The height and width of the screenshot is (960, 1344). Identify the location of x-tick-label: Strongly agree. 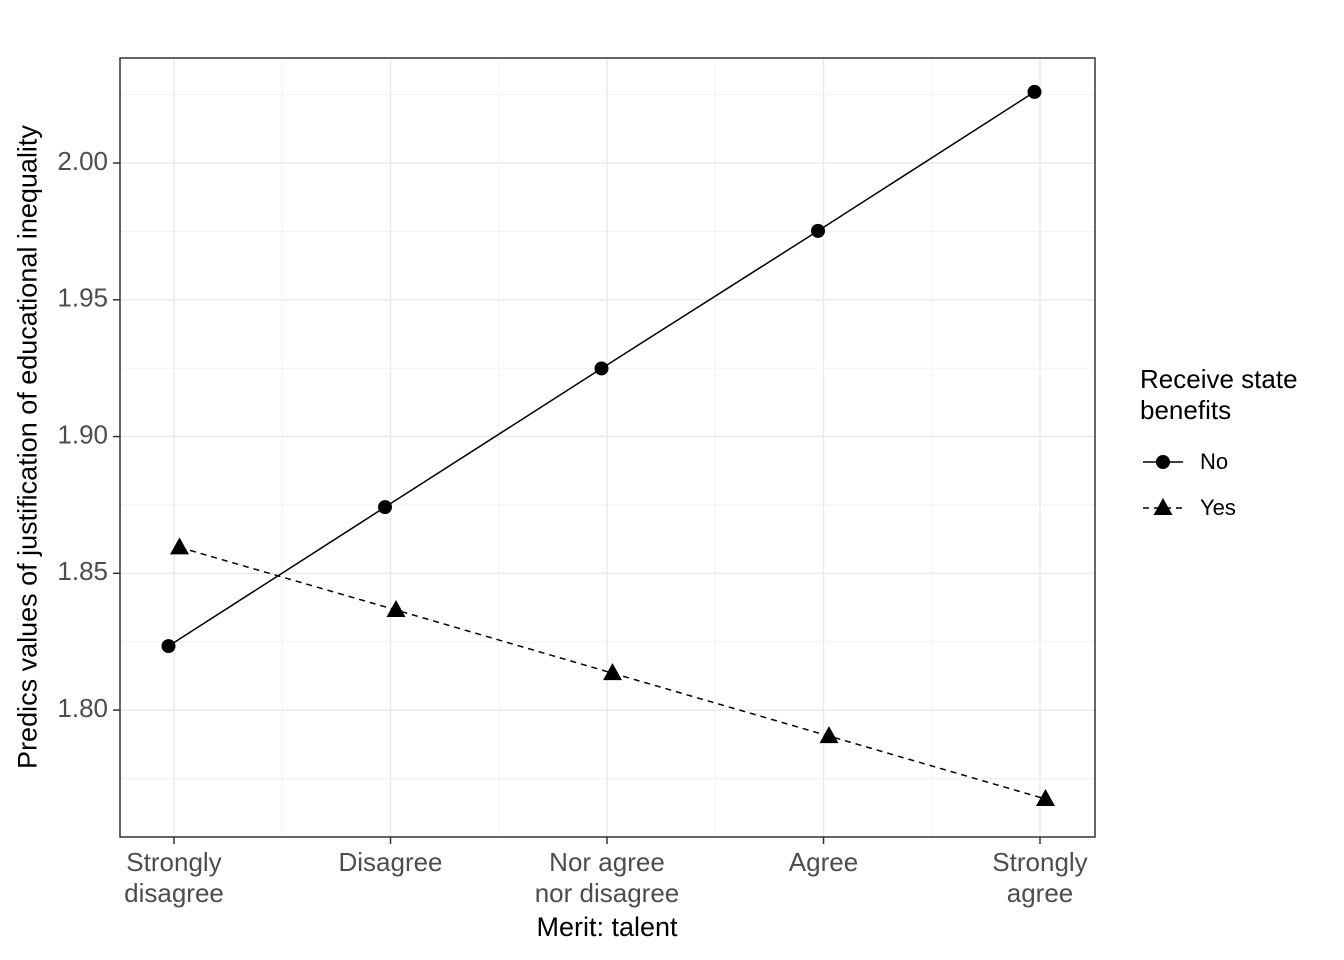
(1040, 877).